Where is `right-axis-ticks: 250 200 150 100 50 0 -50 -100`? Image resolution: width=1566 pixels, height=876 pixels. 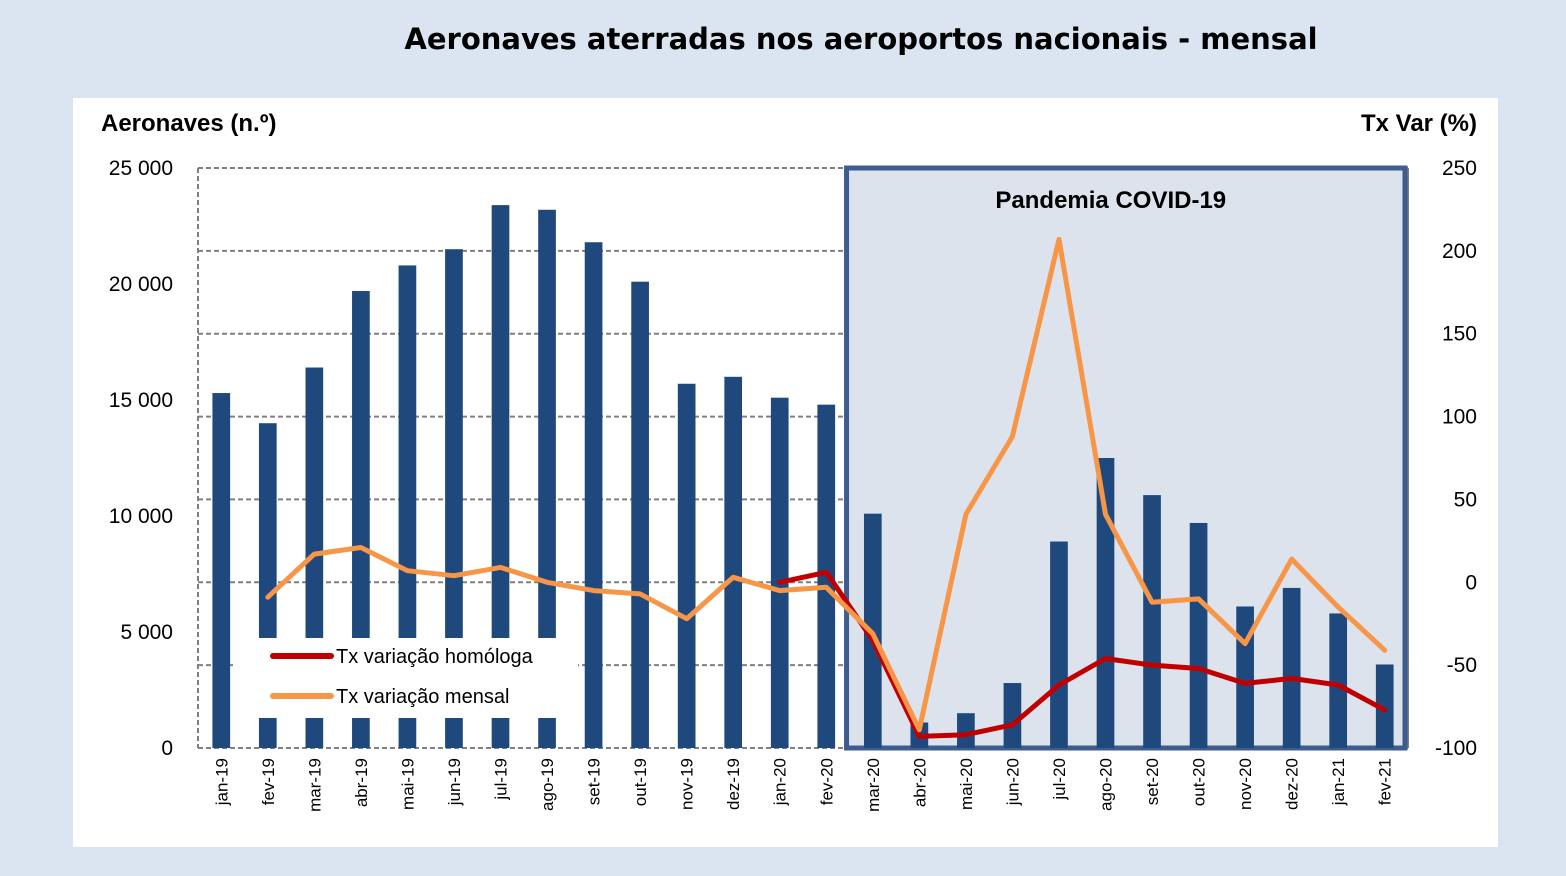
right-axis-ticks: 250 200 150 100 50 0 -50 -100 is located at coordinates (1456, 458).